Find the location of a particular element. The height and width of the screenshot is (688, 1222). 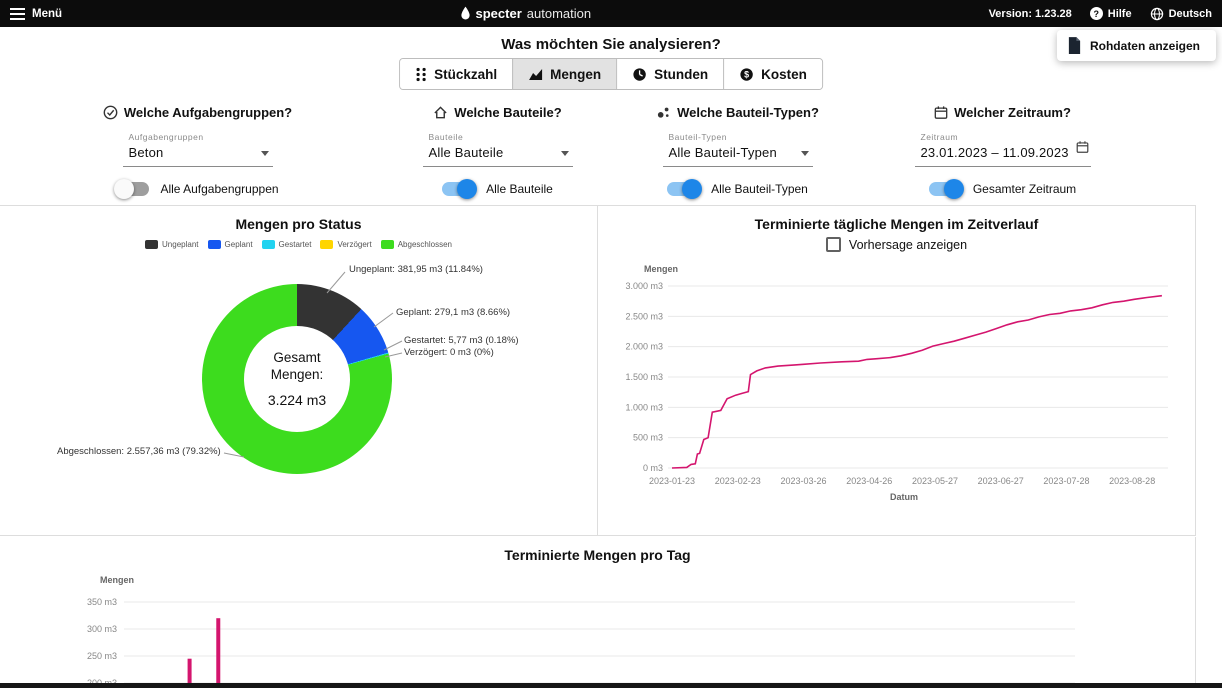

help-label: Hilfe is located at coordinates (1119, 13).